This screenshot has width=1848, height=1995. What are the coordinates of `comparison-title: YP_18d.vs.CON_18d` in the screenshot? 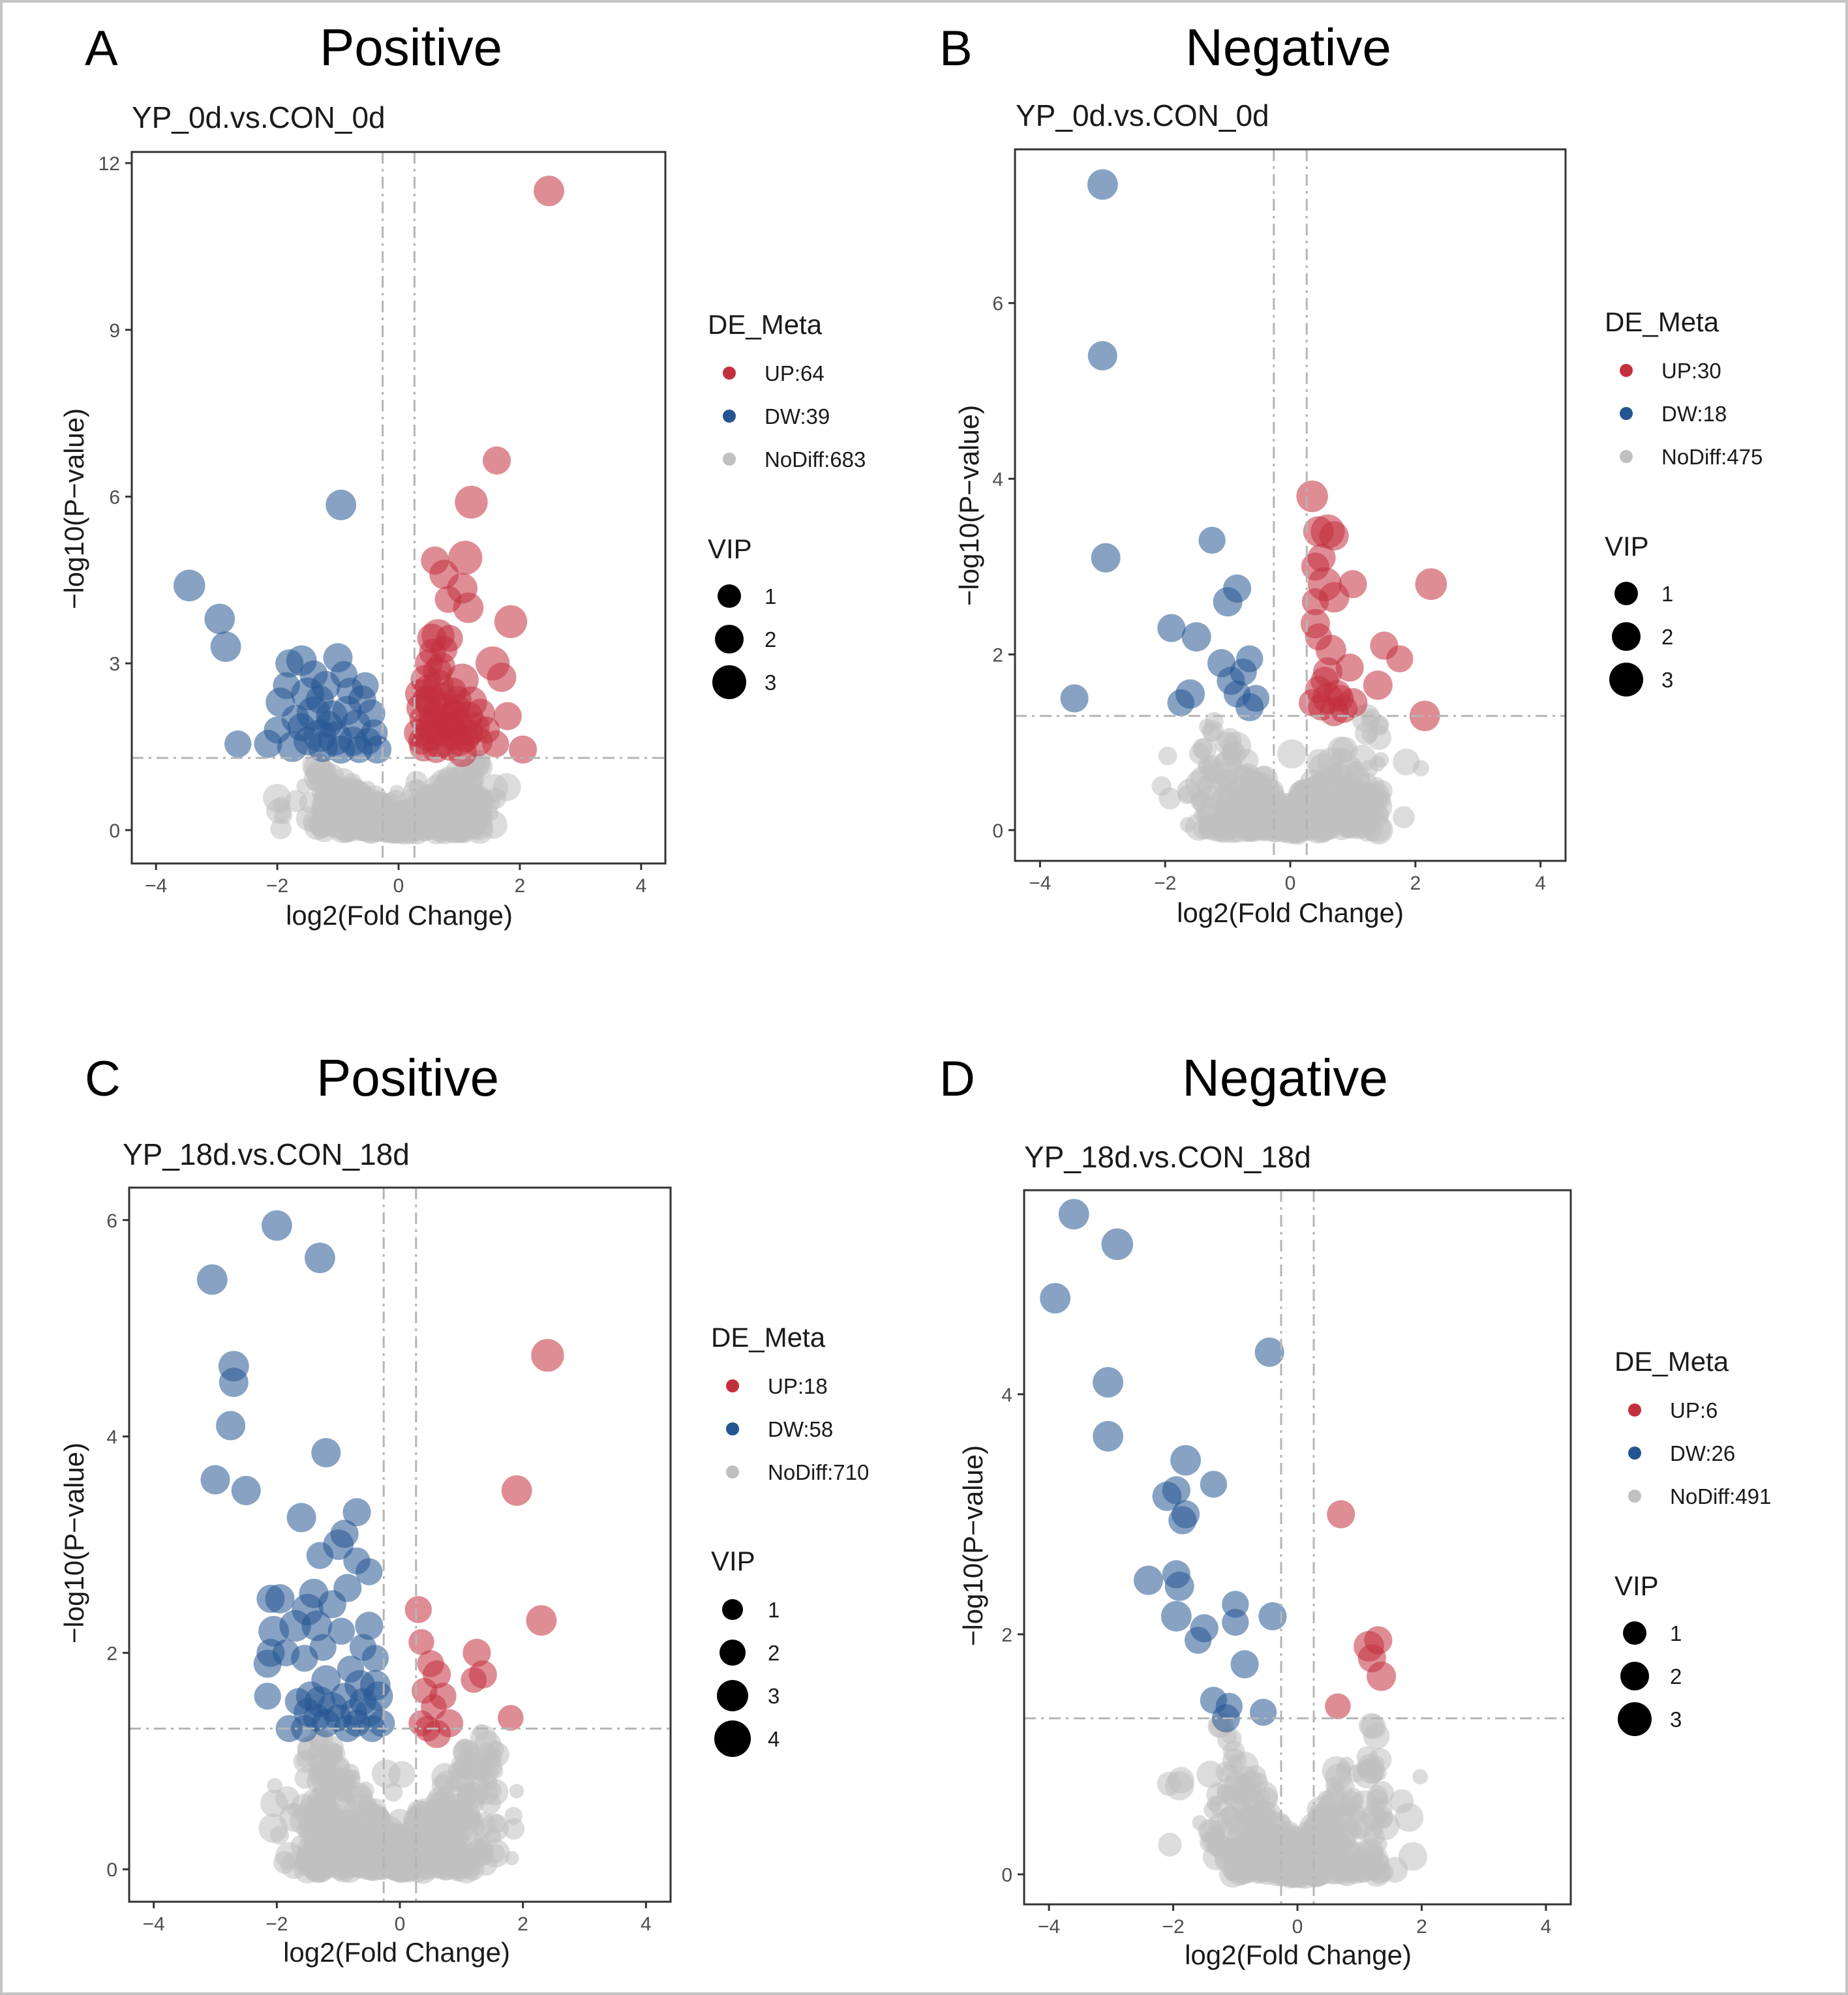 It's located at (266, 1154).